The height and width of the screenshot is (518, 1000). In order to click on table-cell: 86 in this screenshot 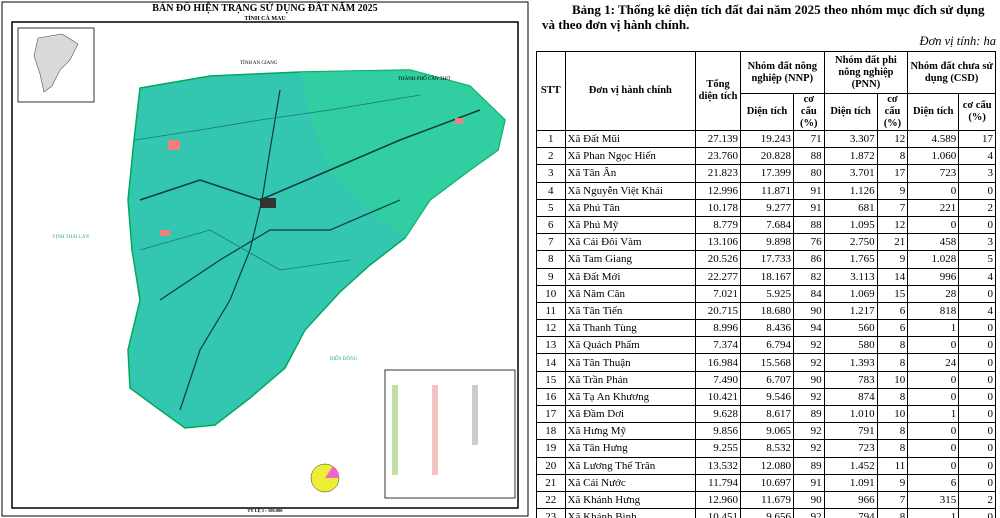, I will do `click(809, 259)`.